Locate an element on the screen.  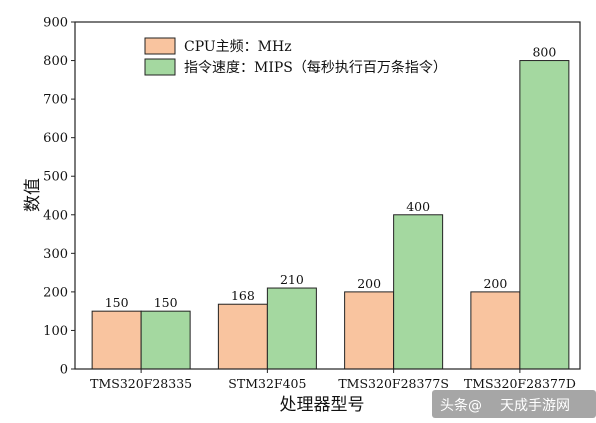
data-label-mips-0: 150 is located at coordinates (166, 302).